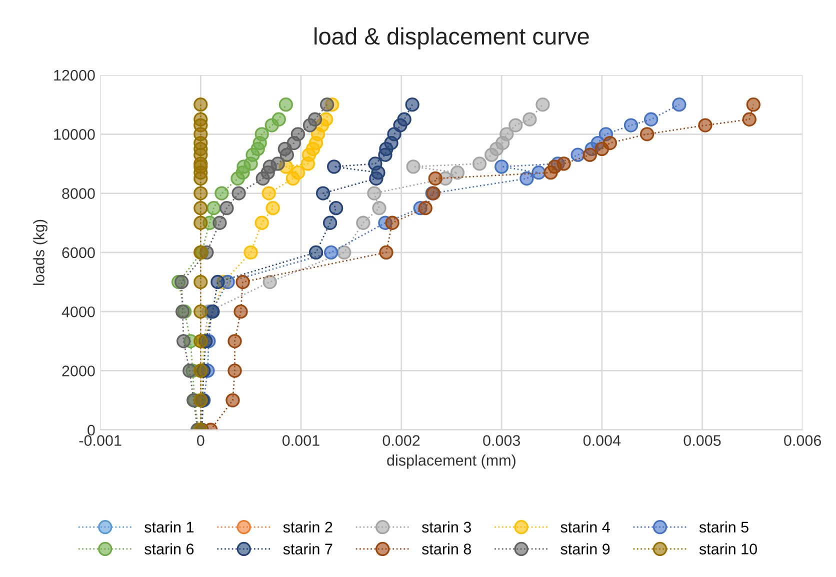  I want to click on x-tick-label: 0.006, so click(803, 440).